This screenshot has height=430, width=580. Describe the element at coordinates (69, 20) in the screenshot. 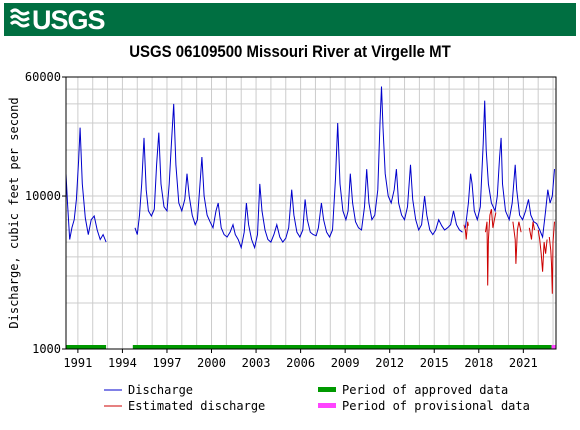

I see `usgs-logo-text: USGS` at that location.